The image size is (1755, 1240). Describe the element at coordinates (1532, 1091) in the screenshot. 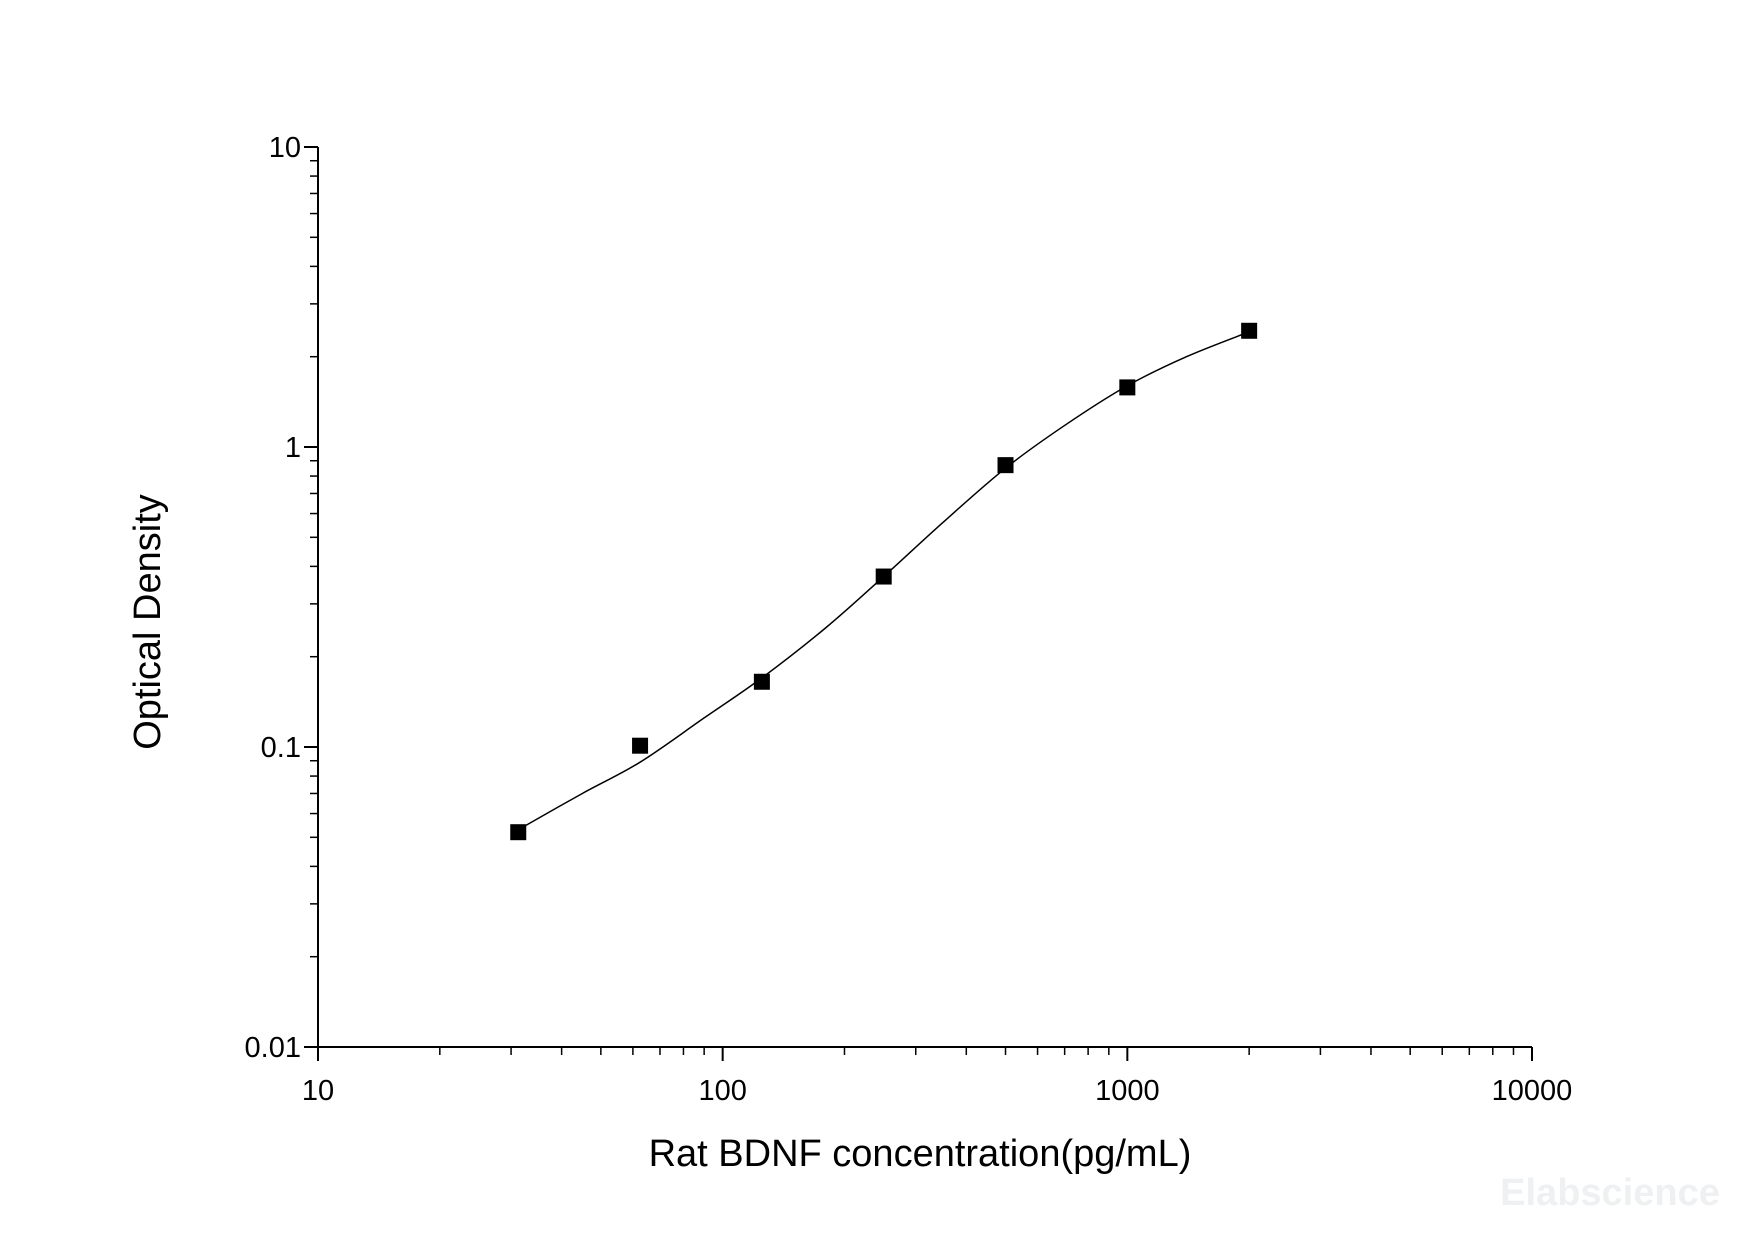

I see `x-tick-label: 10000` at that location.